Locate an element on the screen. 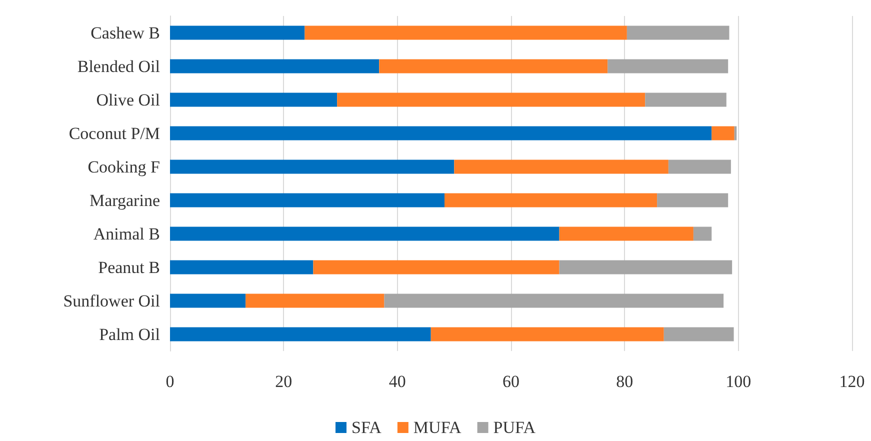 This screenshot has width=871, height=441. y-tick-label: Peanut B is located at coordinates (129, 267).